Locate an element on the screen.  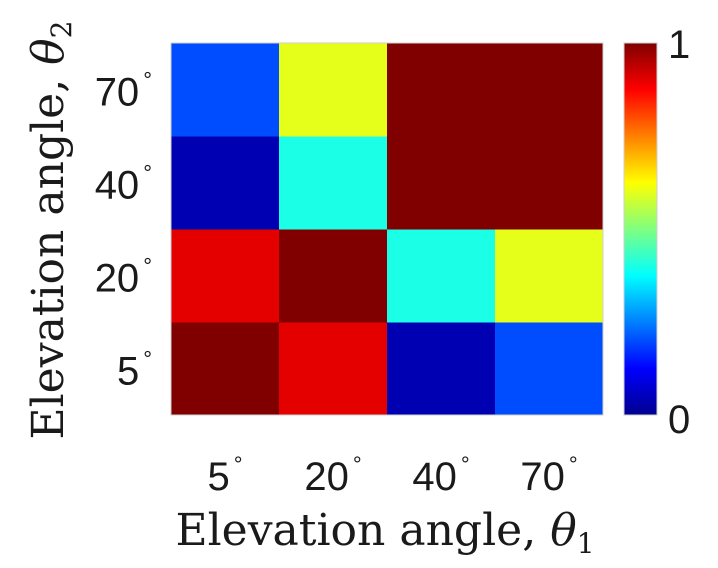
colorbar-tick-max: 1 is located at coordinates (679, 45).